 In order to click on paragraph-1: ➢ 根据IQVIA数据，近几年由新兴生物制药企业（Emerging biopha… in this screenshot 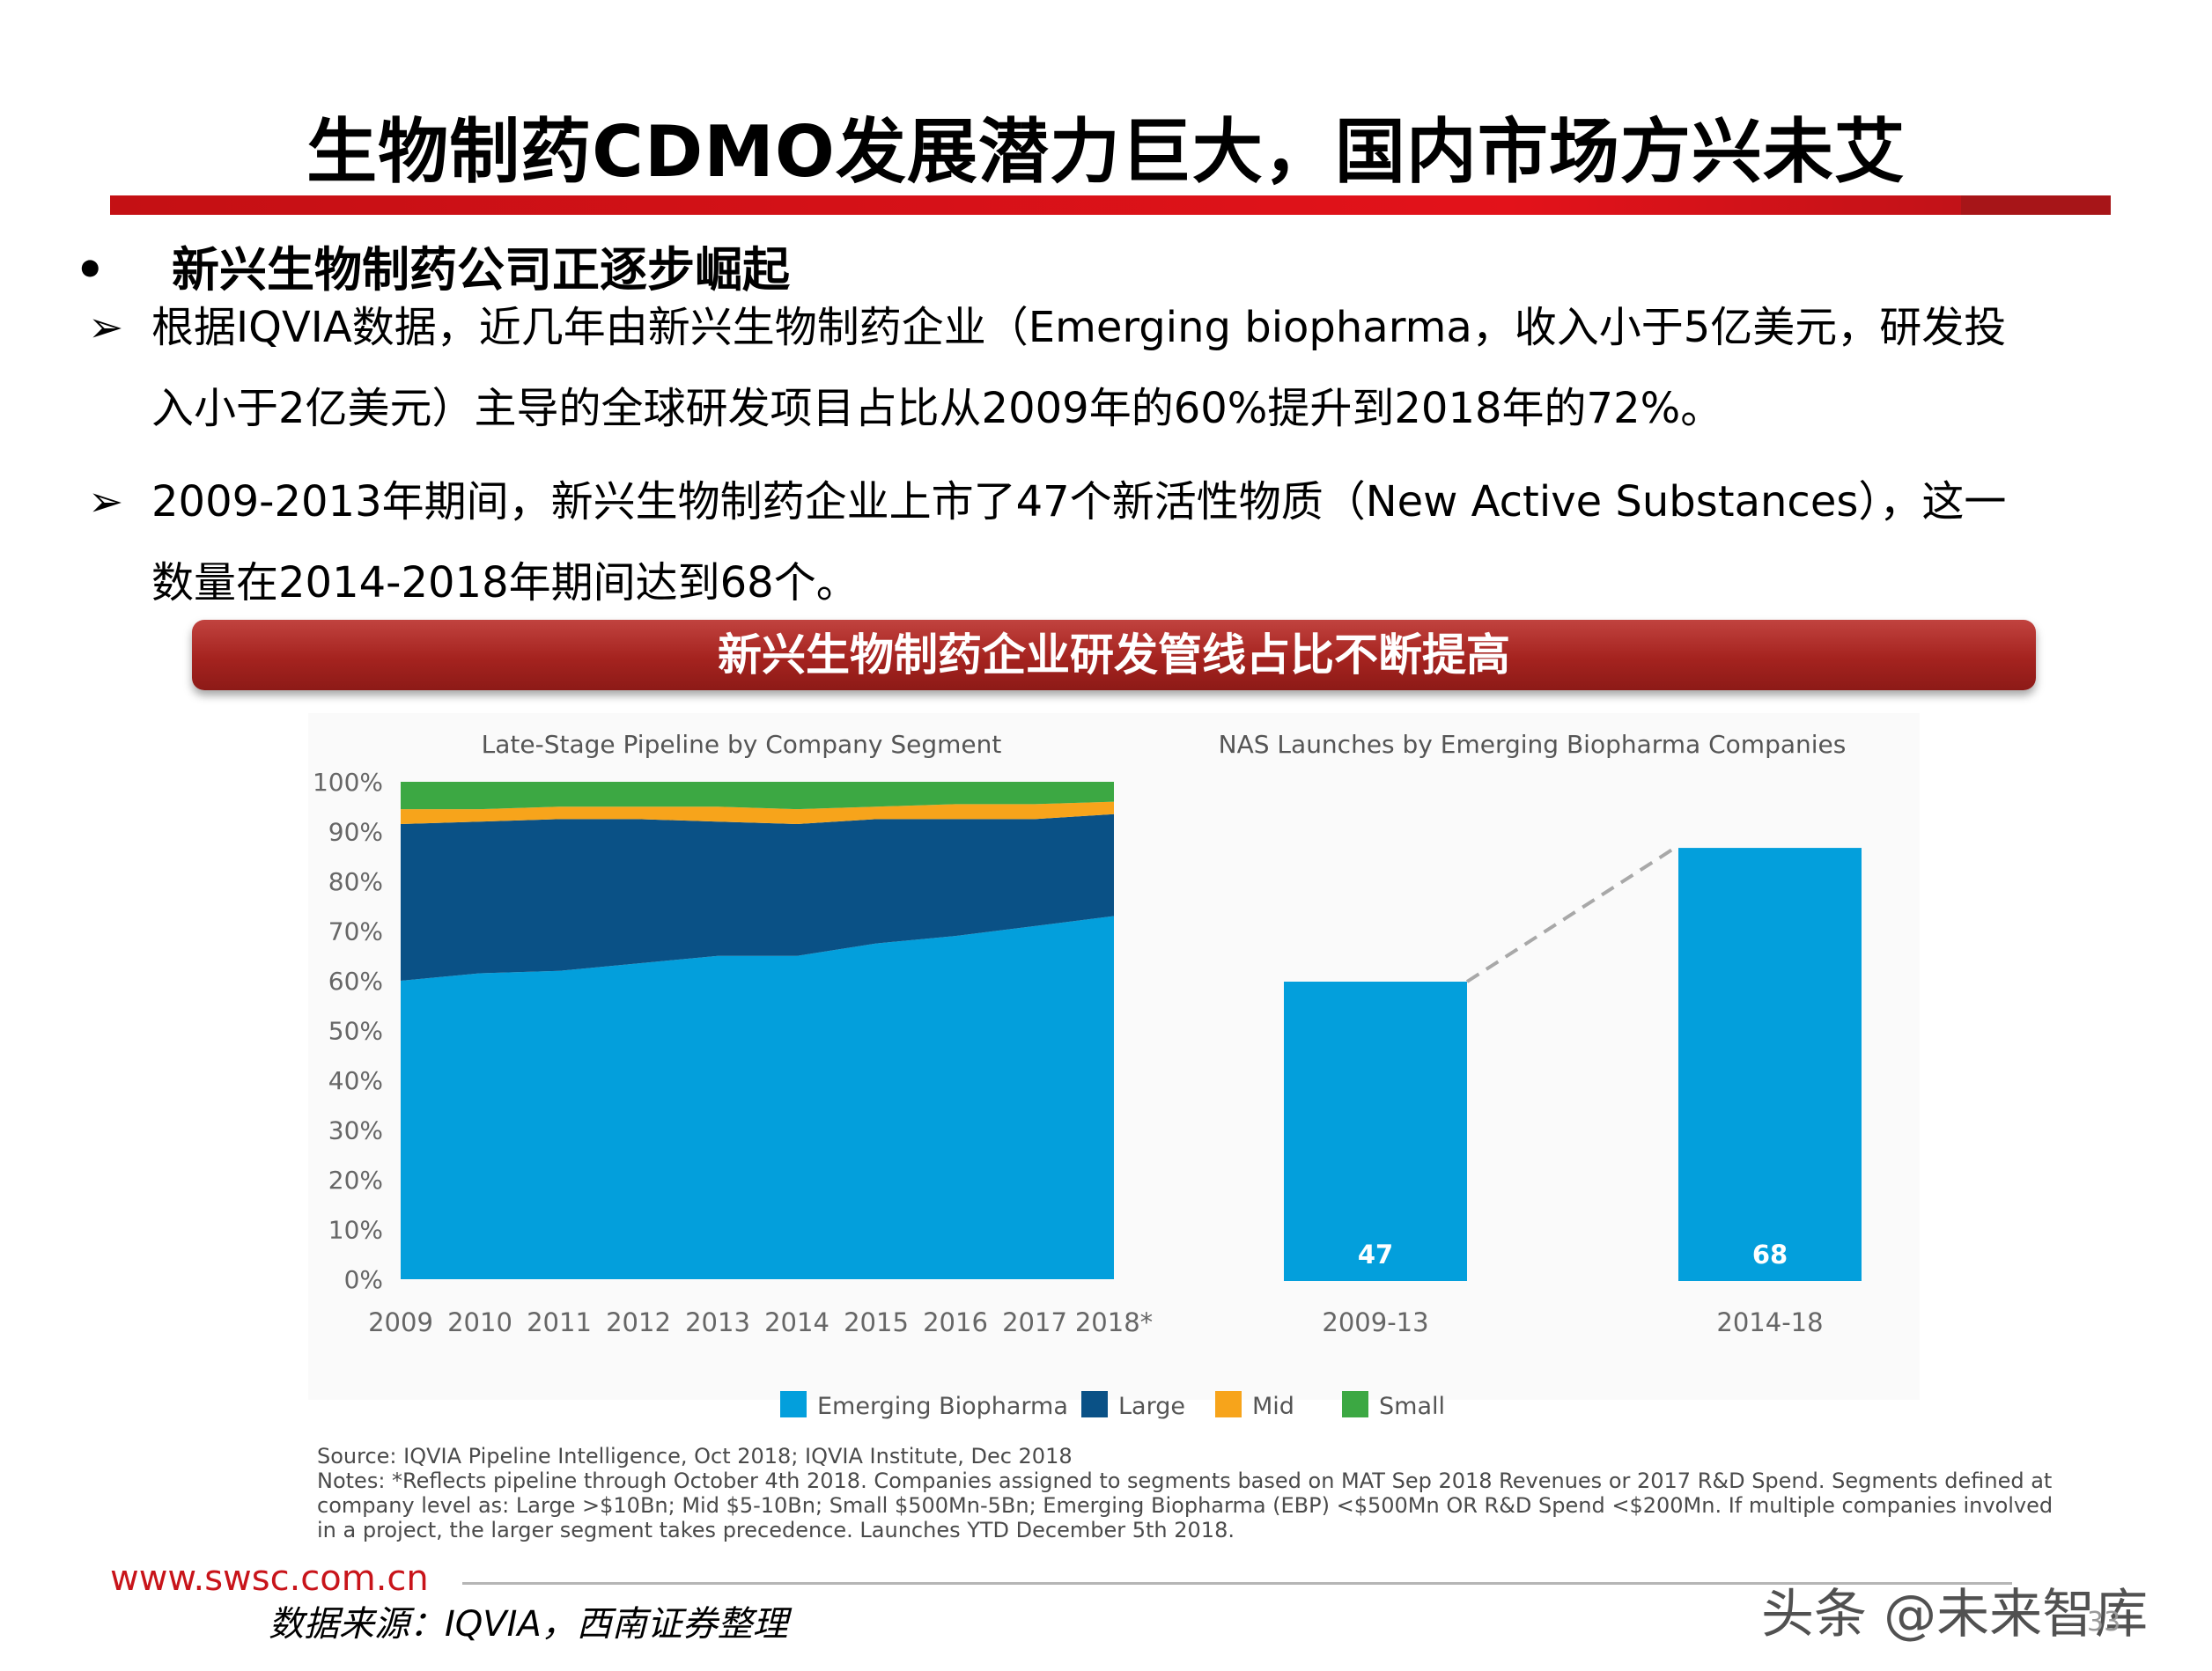, I will do `click(1078, 368)`.